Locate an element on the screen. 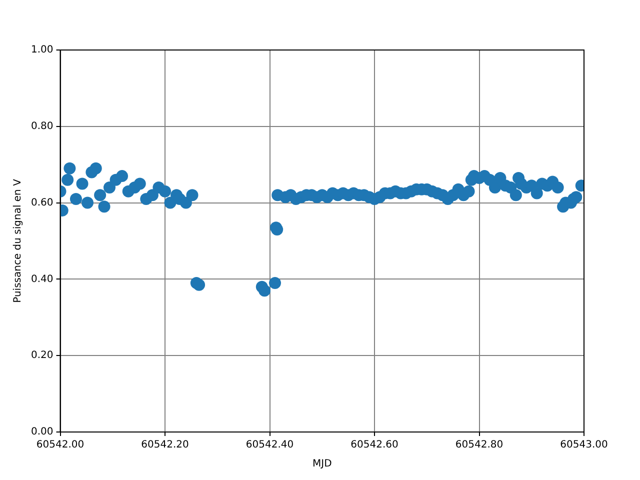 This screenshot has height=480, width=640. x-tick-label: 60542.20 is located at coordinates (165, 445).